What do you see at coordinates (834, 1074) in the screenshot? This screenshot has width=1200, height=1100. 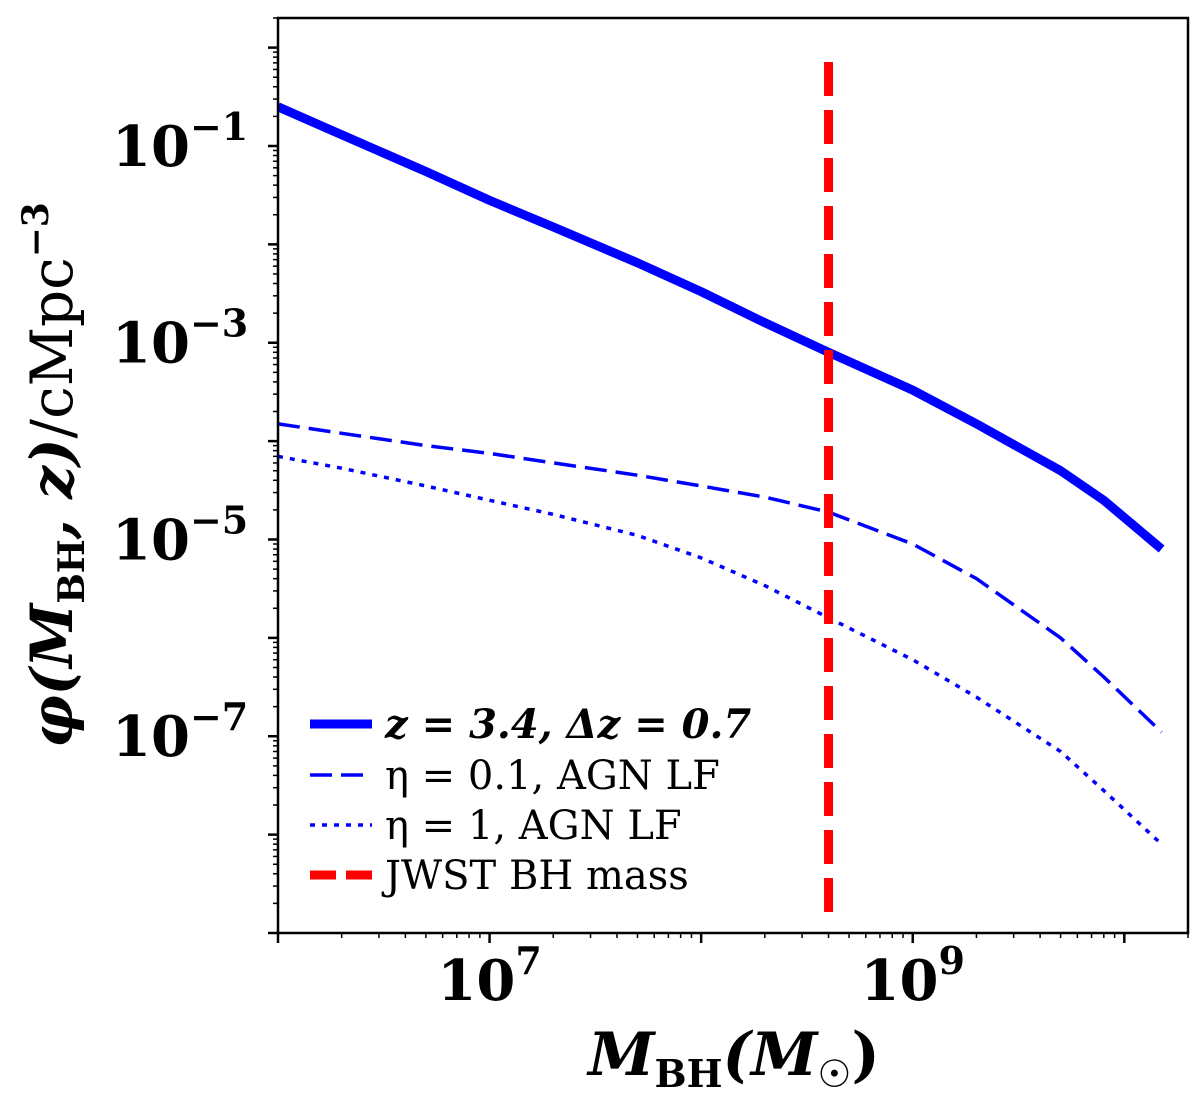 I see `x-axis-label-sun: ☉` at bounding box center [834, 1074].